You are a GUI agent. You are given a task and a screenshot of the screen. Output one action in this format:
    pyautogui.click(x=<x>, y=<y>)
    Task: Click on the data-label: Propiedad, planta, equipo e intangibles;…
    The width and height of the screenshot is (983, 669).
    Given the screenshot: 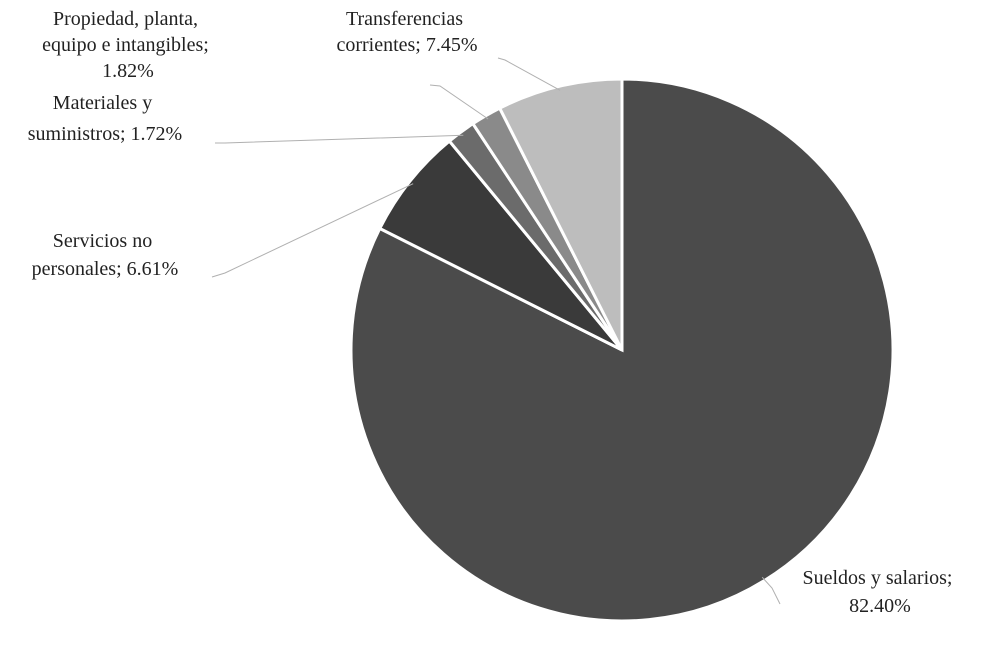 What is the action you would take?
    pyautogui.click(x=128, y=45)
    